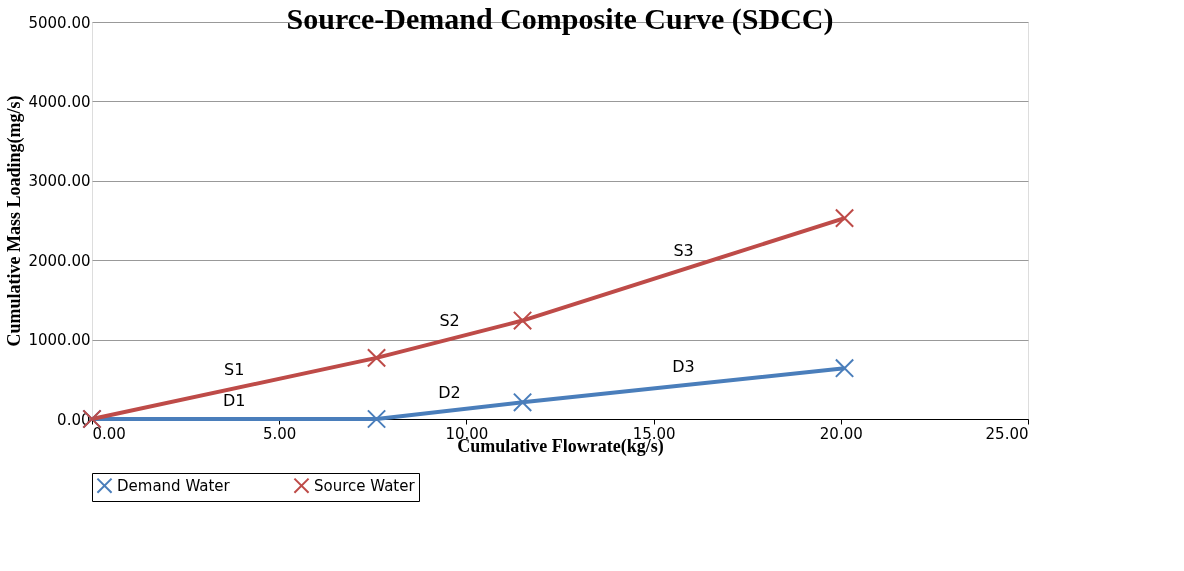 This screenshot has height=571, width=1184. Describe the element at coordinates (109, 433) in the screenshot. I see `x-tick-label: 0.00` at that location.